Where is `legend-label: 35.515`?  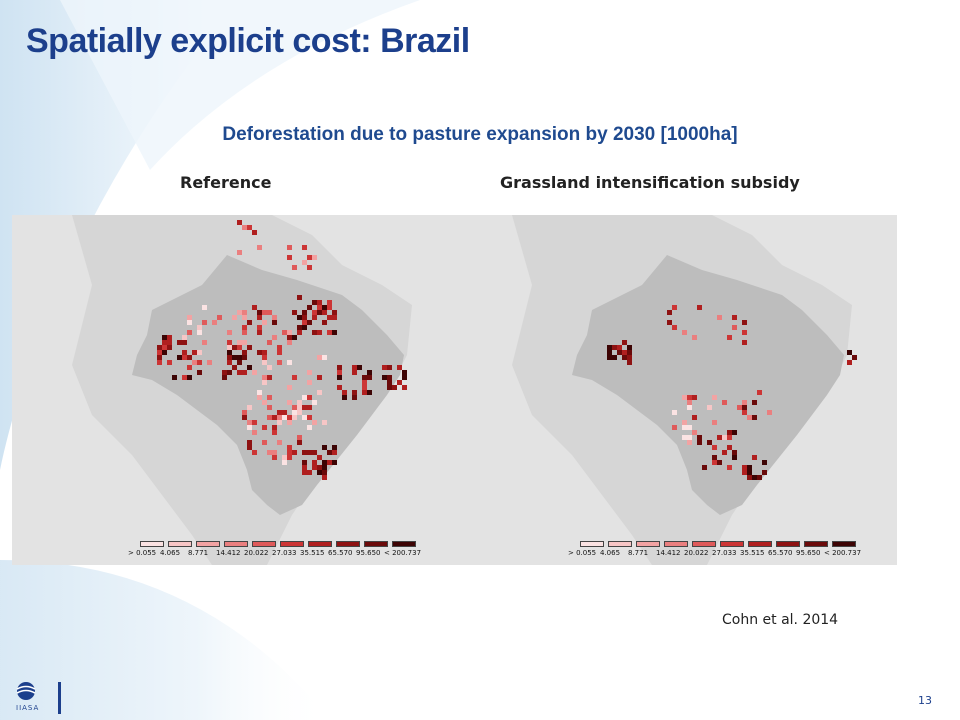
legend-label: 35.515 is located at coordinates (312, 553).